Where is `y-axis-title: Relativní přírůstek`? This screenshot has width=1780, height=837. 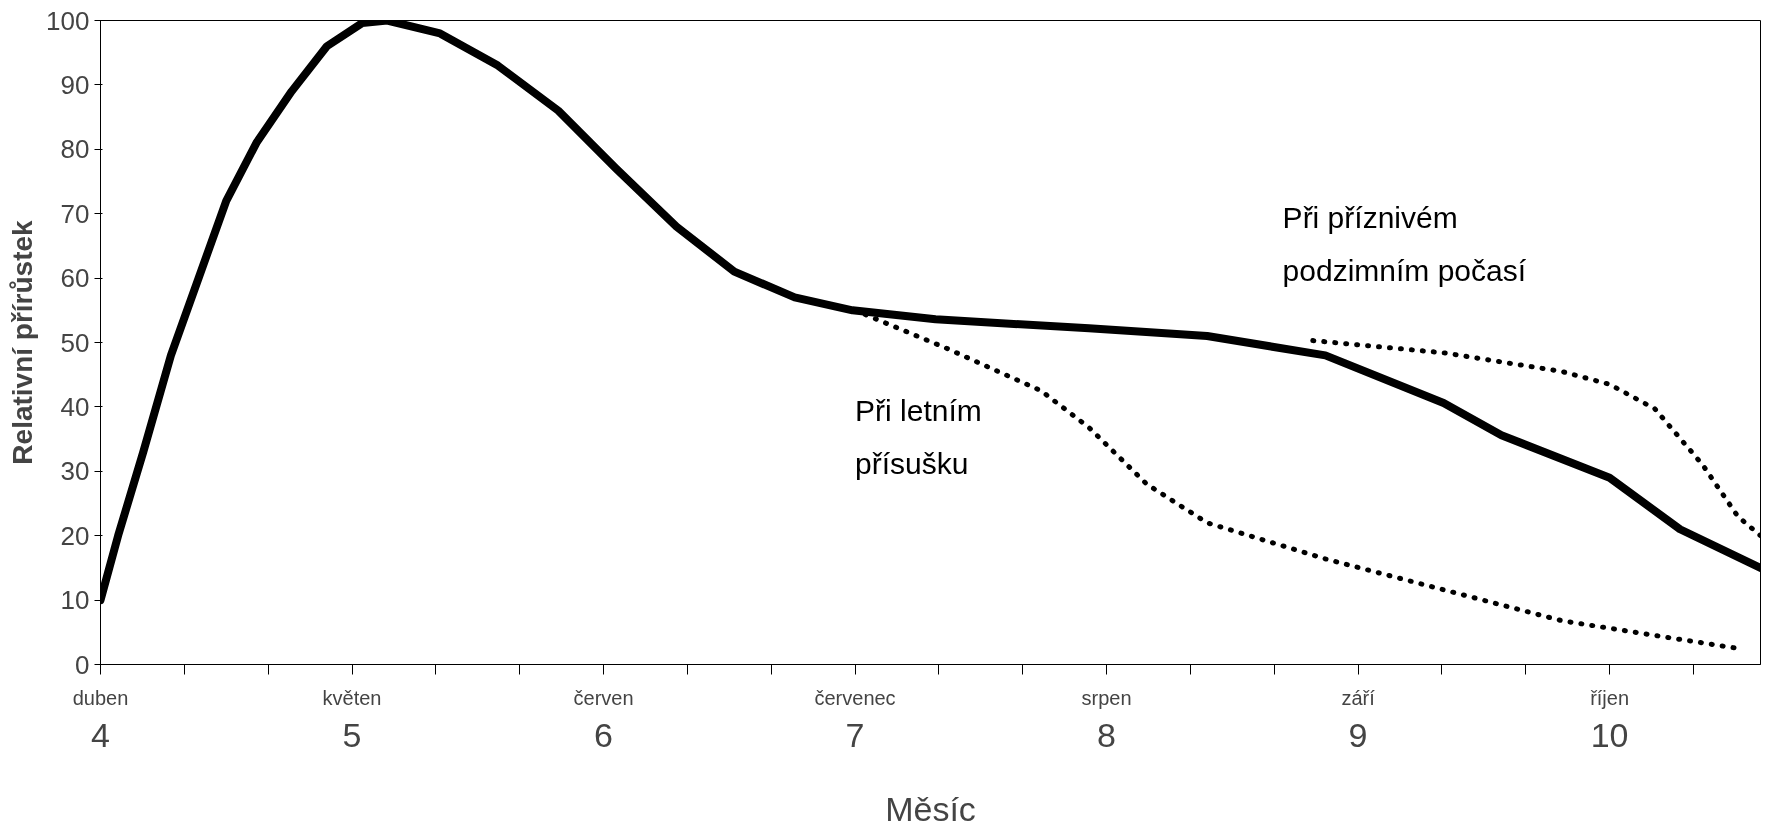
y-axis-title: Relativní přírůstek is located at coordinates (23, 342).